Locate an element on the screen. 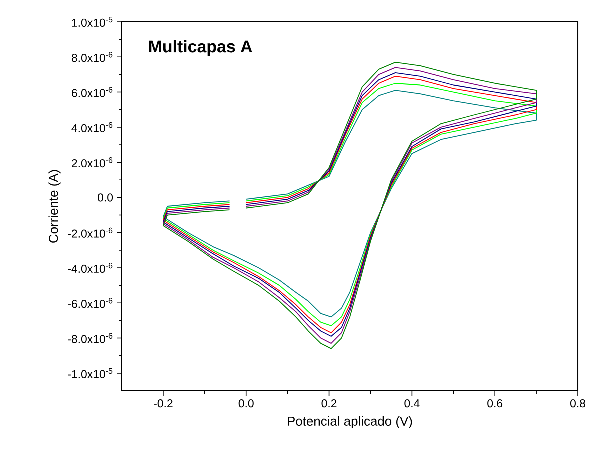  y-tick-label: -4.0x10$^{-6}$ is located at coordinates (90, 268).